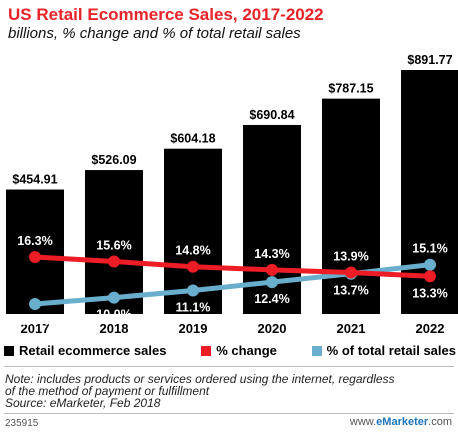 The height and width of the screenshot is (433, 458). I want to click on share-data-label: 9.0%, so click(35, 321).